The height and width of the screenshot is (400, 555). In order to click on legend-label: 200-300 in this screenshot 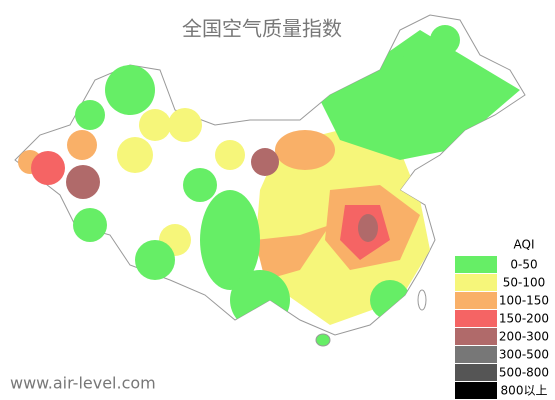, I will do `click(524, 337)`.